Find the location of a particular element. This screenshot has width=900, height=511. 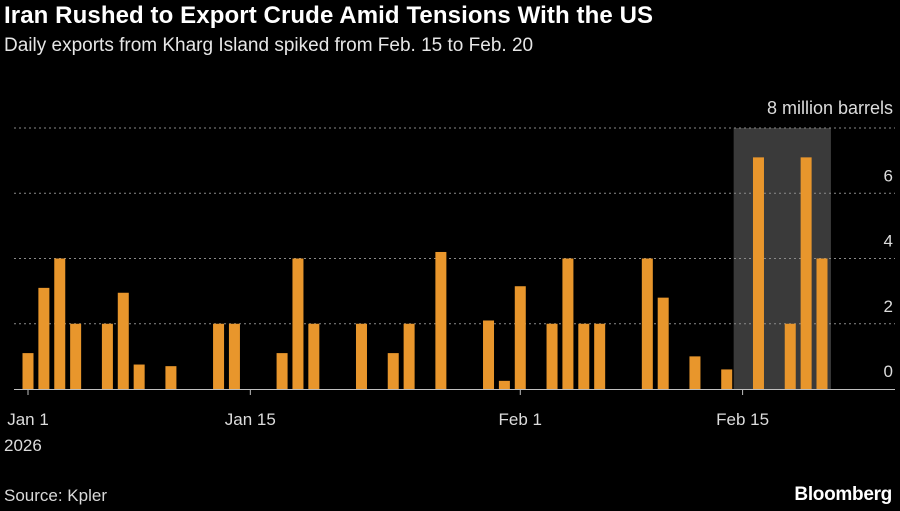

x-tick-label: Jan 1 is located at coordinates (28, 419).